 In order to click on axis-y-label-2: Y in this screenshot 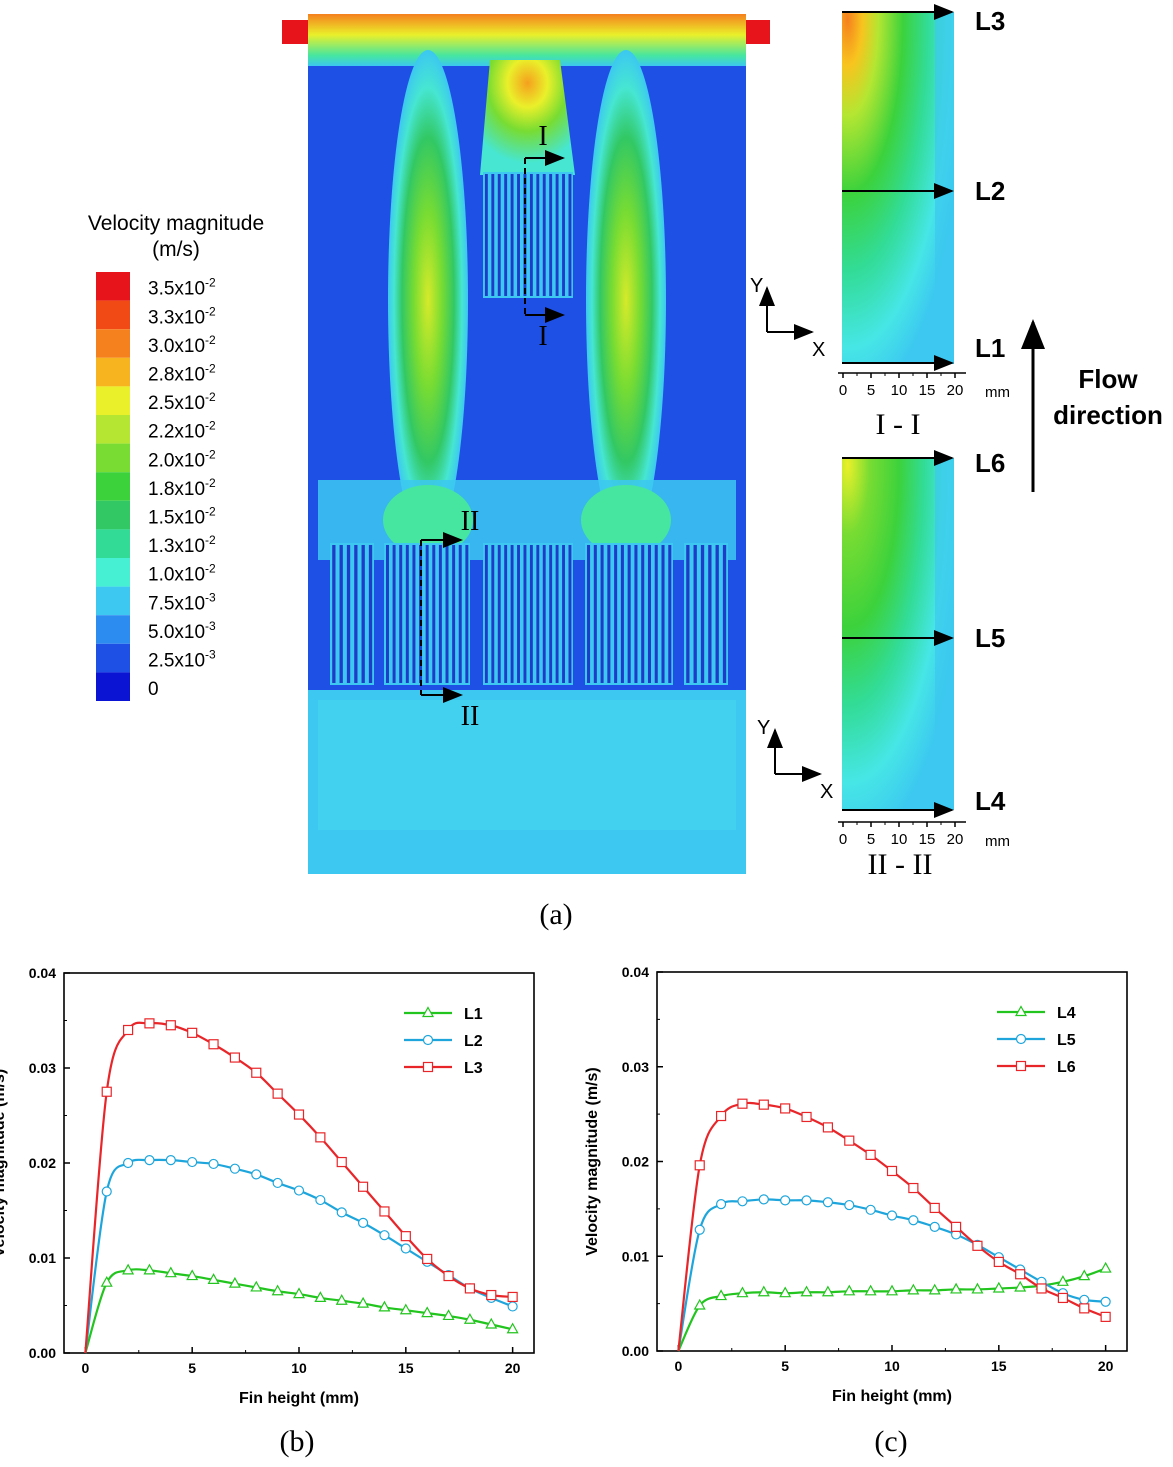, I will do `click(763, 728)`.